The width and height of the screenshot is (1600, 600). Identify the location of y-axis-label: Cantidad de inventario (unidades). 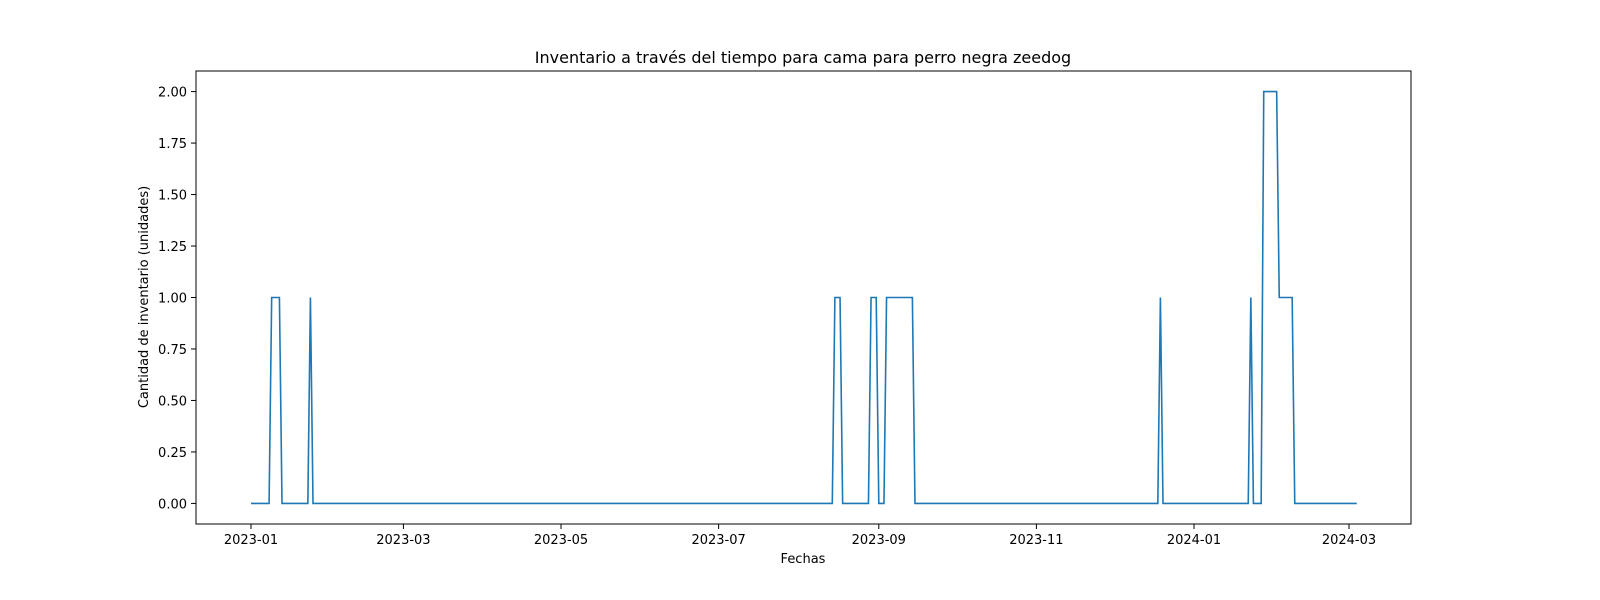
(144, 297).